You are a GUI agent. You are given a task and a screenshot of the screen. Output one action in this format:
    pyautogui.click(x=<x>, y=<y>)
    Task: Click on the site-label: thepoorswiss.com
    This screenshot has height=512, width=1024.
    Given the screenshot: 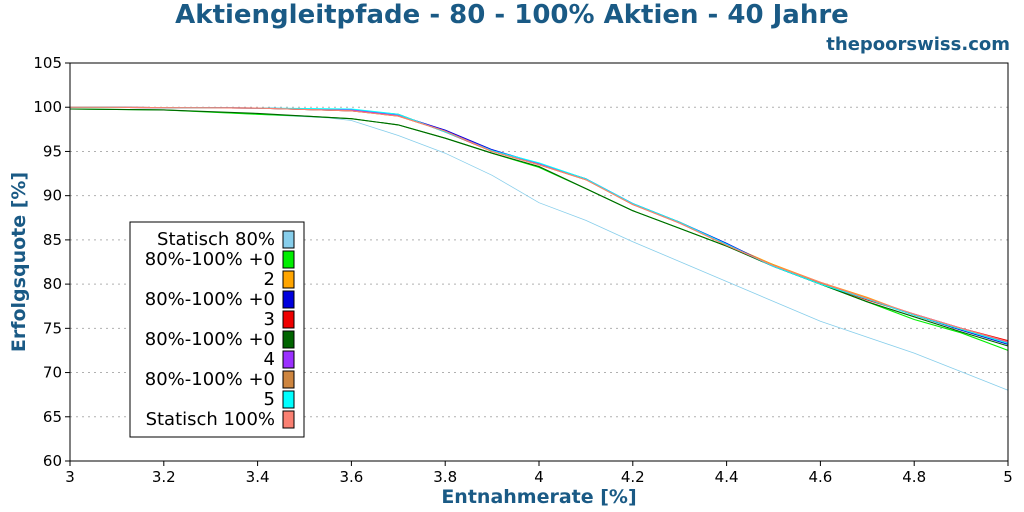 What is the action you would take?
    pyautogui.click(x=918, y=44)
    